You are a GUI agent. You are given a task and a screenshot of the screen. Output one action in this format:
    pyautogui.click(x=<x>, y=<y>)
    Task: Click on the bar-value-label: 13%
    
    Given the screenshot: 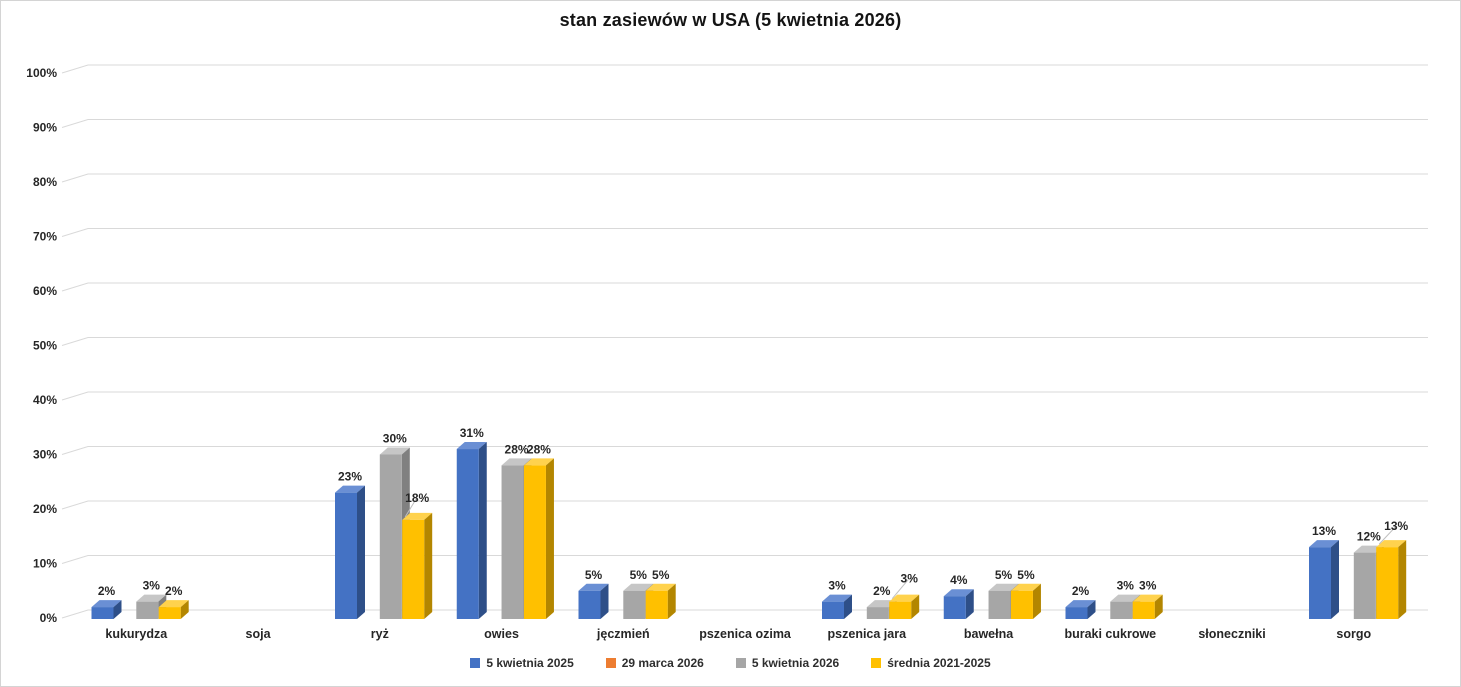 What is the action you would take?
    pyautogui.click(x=1396, y=526)
    